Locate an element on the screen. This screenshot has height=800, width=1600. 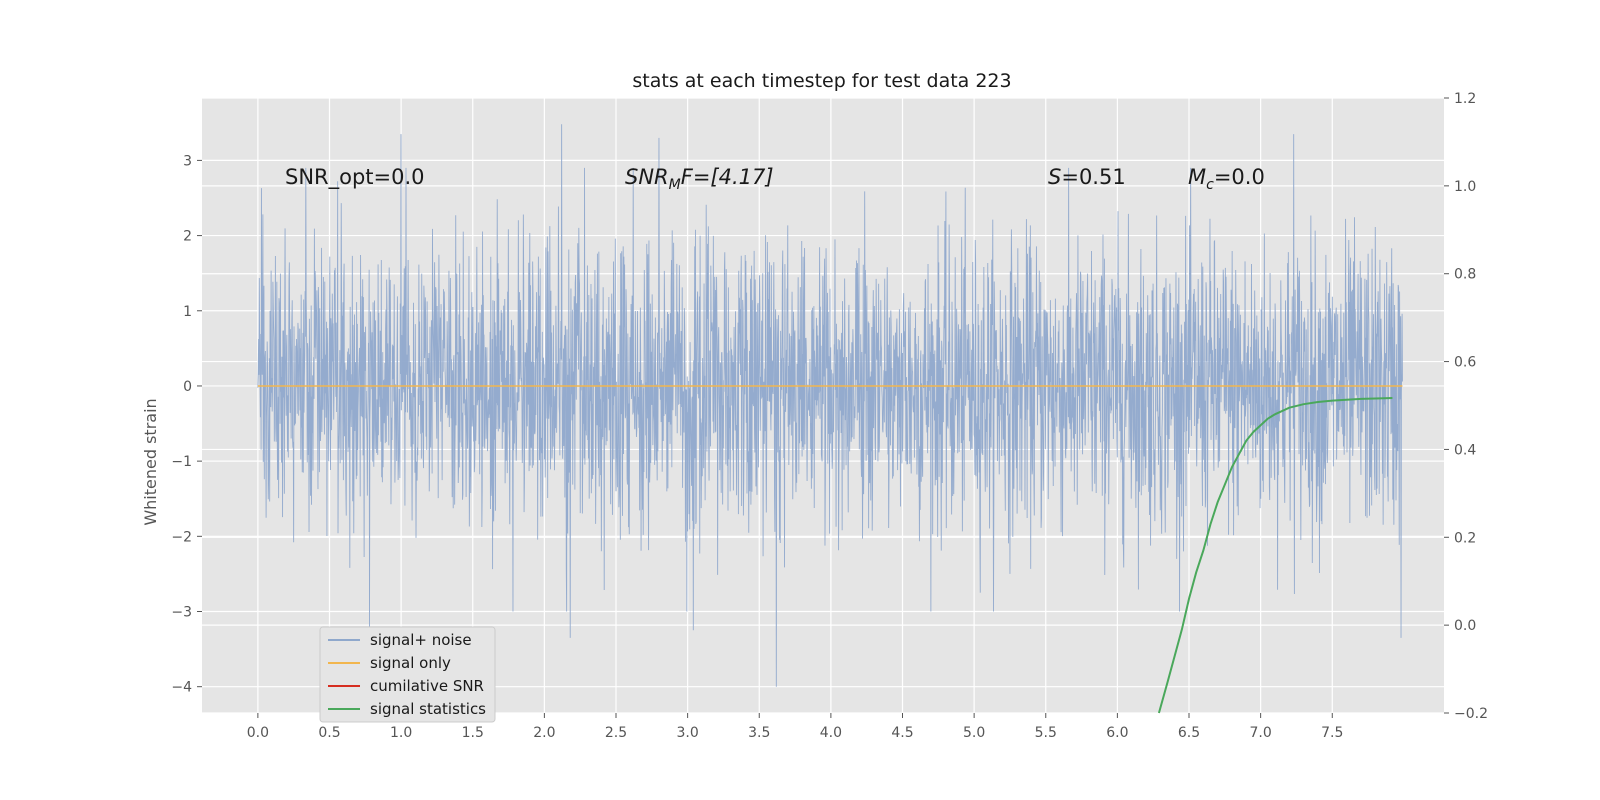
x-tick-label: 6.0 is located at coordinates (1117, 733).